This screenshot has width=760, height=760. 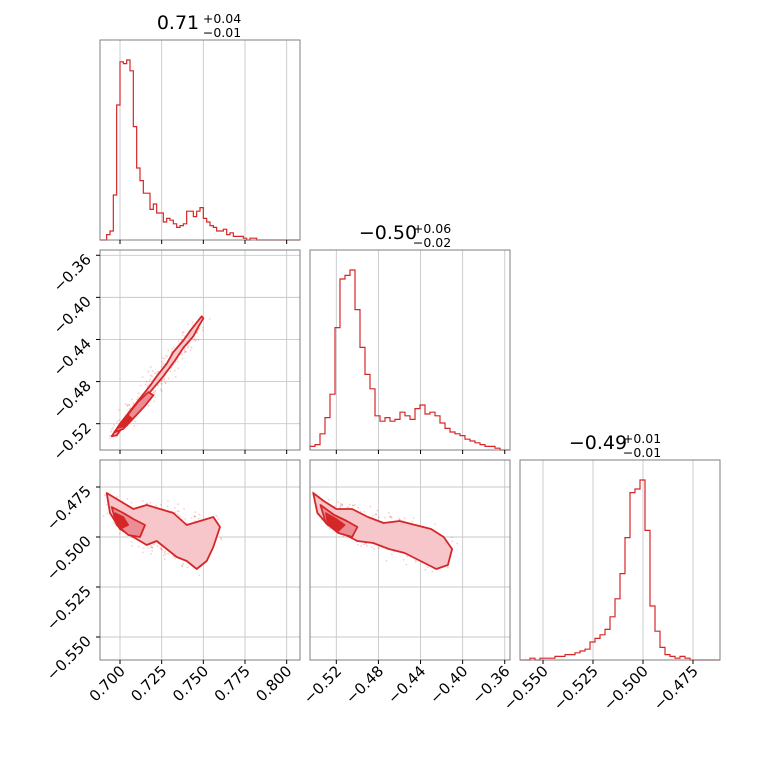 What do you see at coordinates (388, 233) in the screenshot?
I see `param-title-value: −0.50` at bounding box center [388, 233].